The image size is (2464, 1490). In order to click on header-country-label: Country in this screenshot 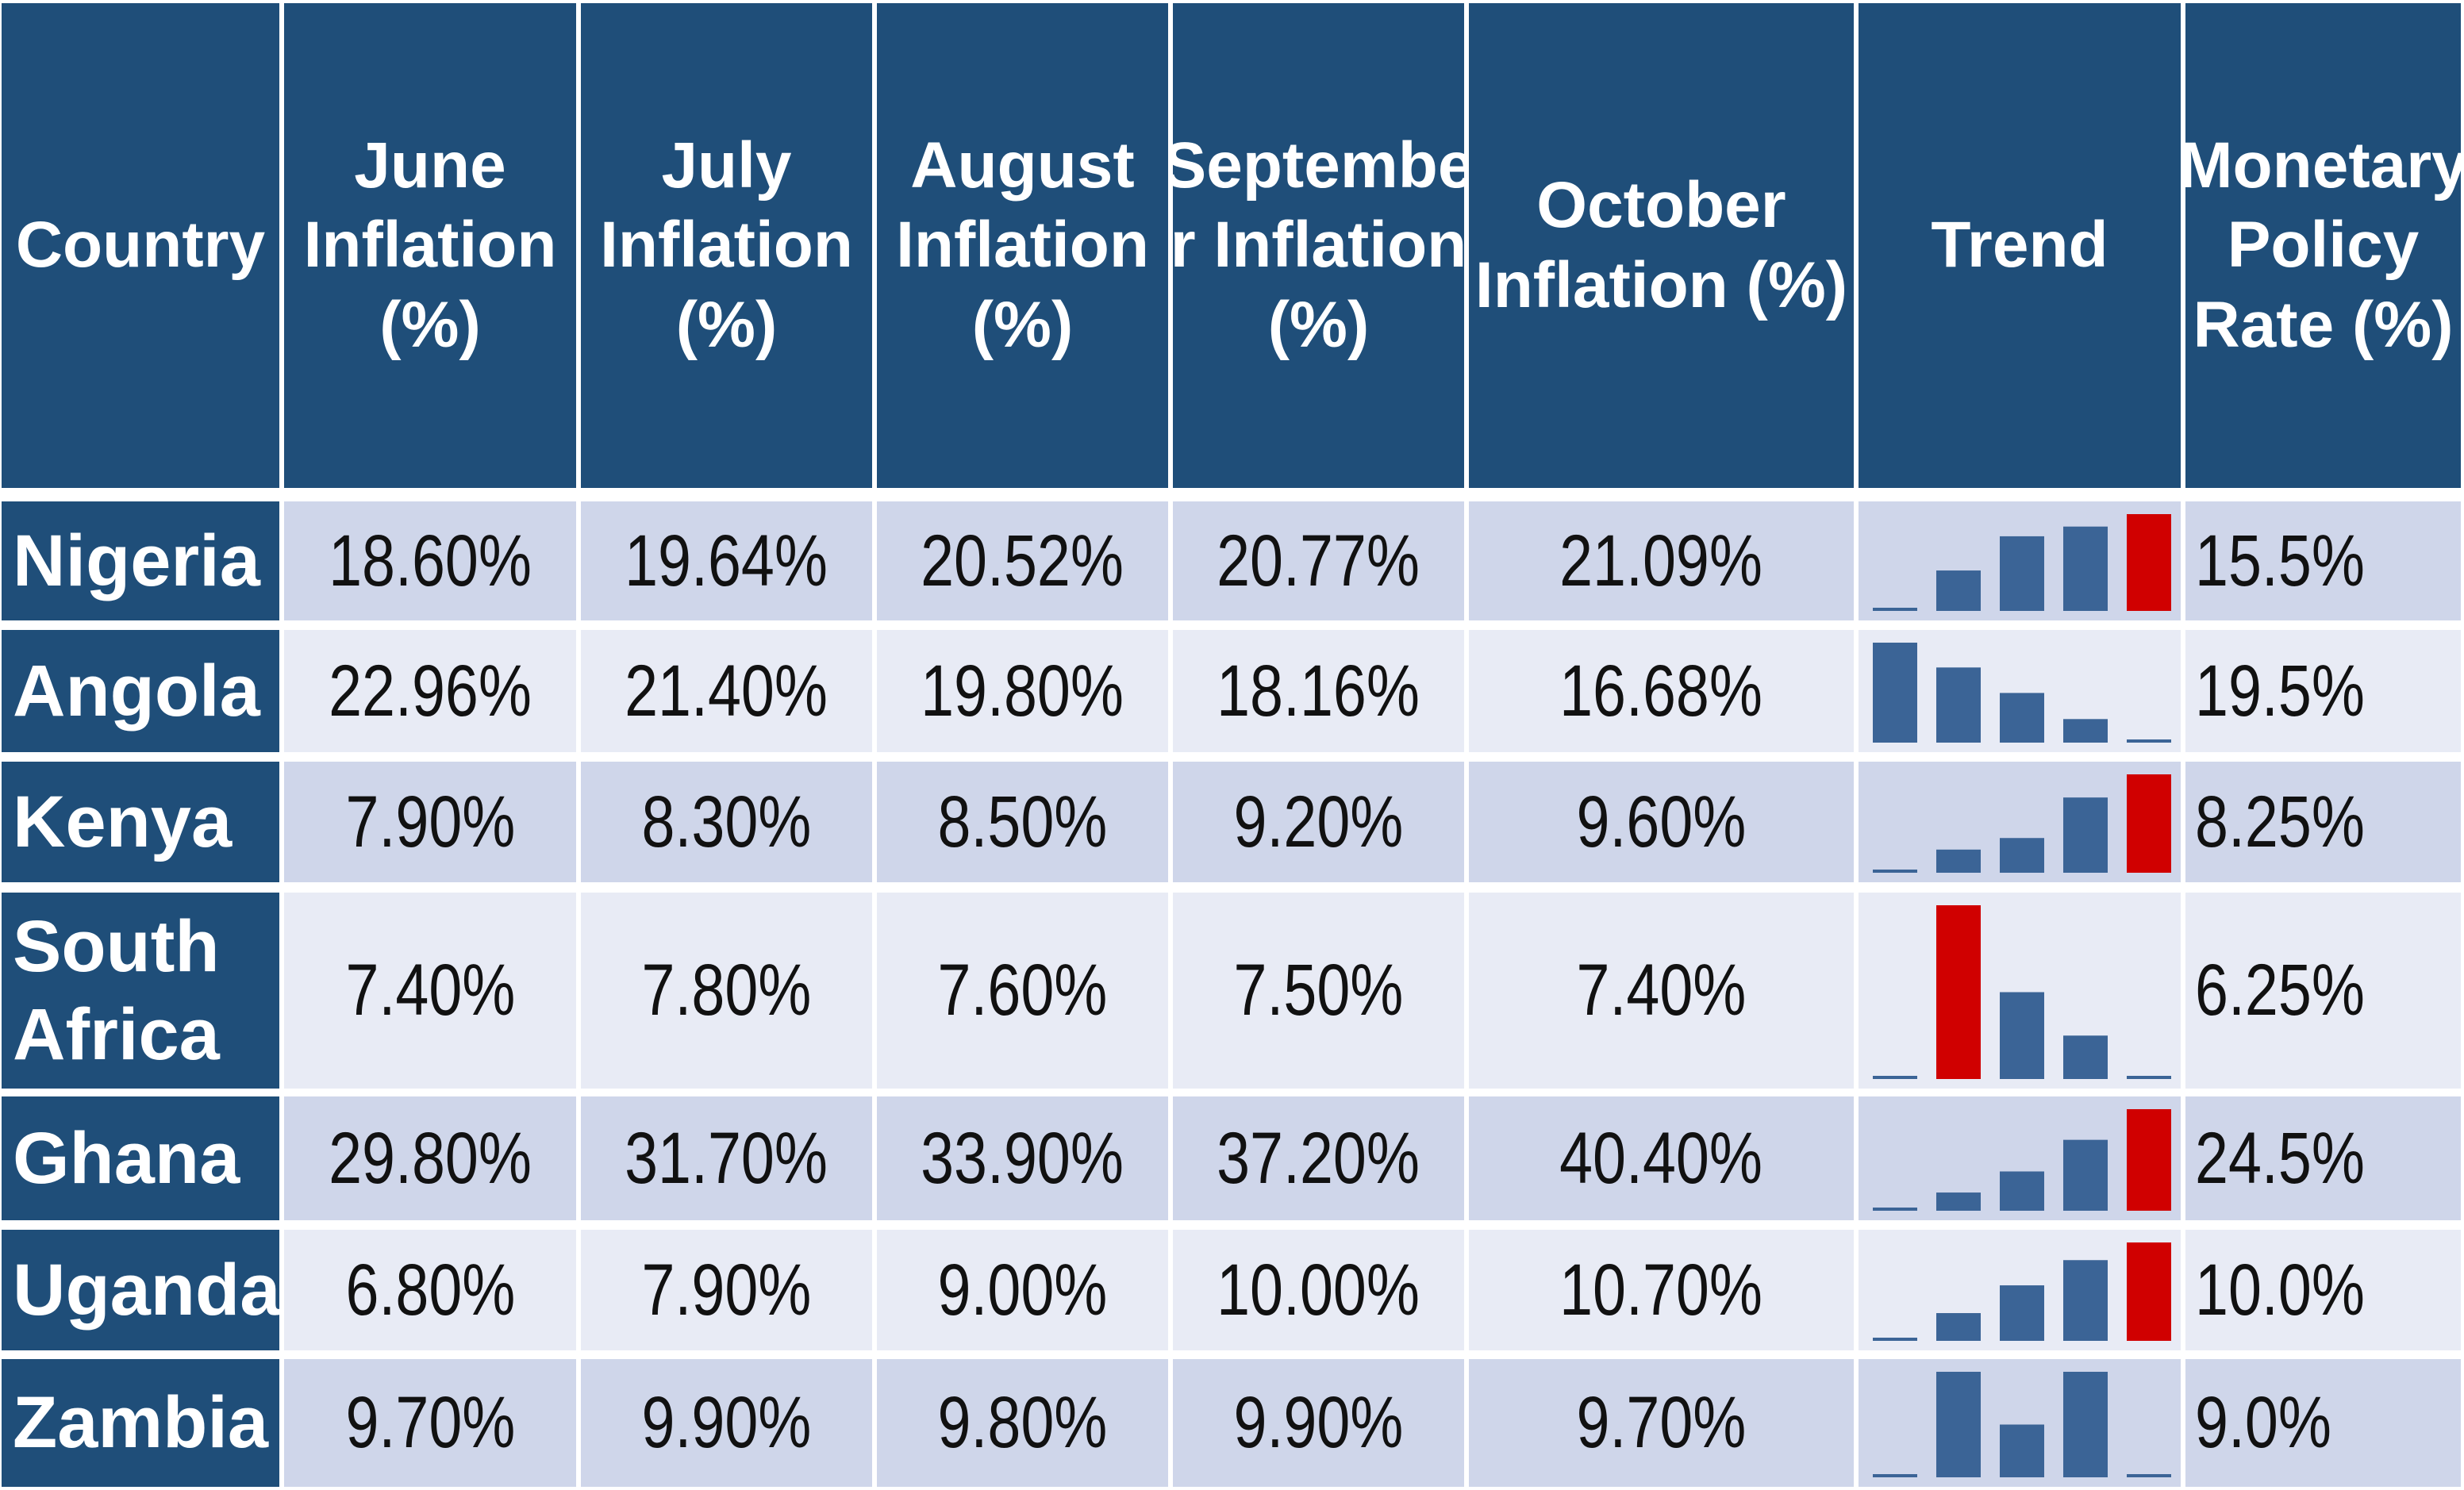, I will do `click(140, 245)`.